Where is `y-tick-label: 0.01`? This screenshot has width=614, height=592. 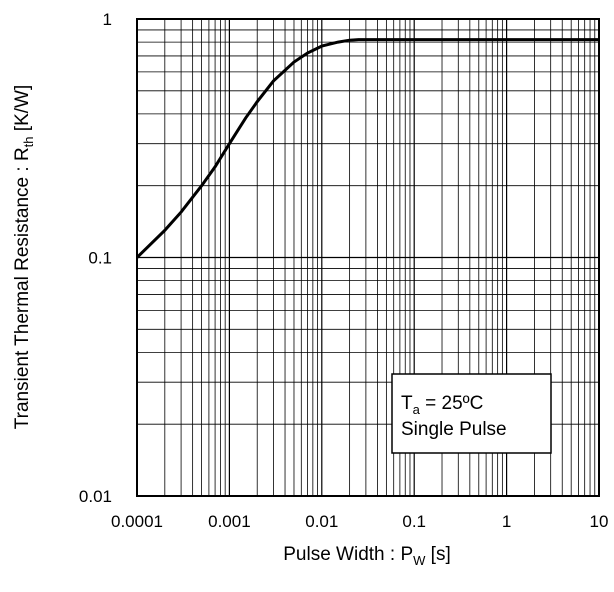 y-tick-label: 0.01 is located at coordinates (95, 496).